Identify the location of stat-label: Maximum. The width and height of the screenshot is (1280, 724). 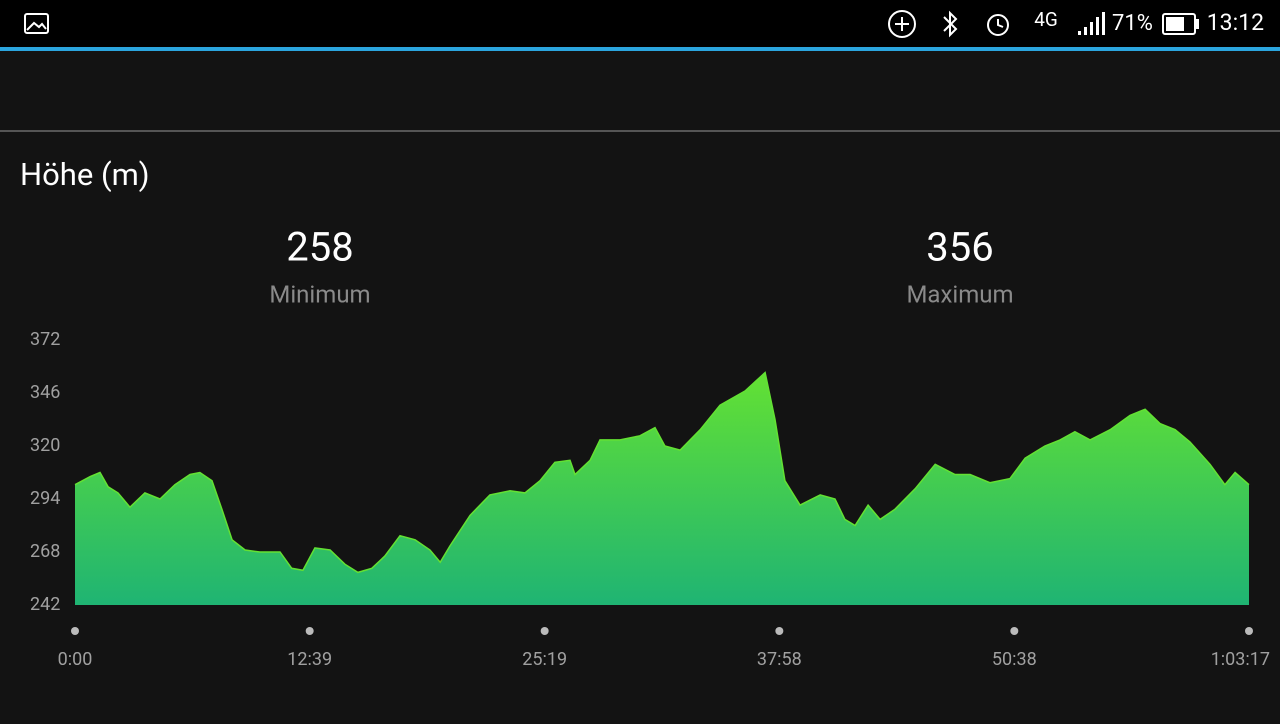
(959, 294).